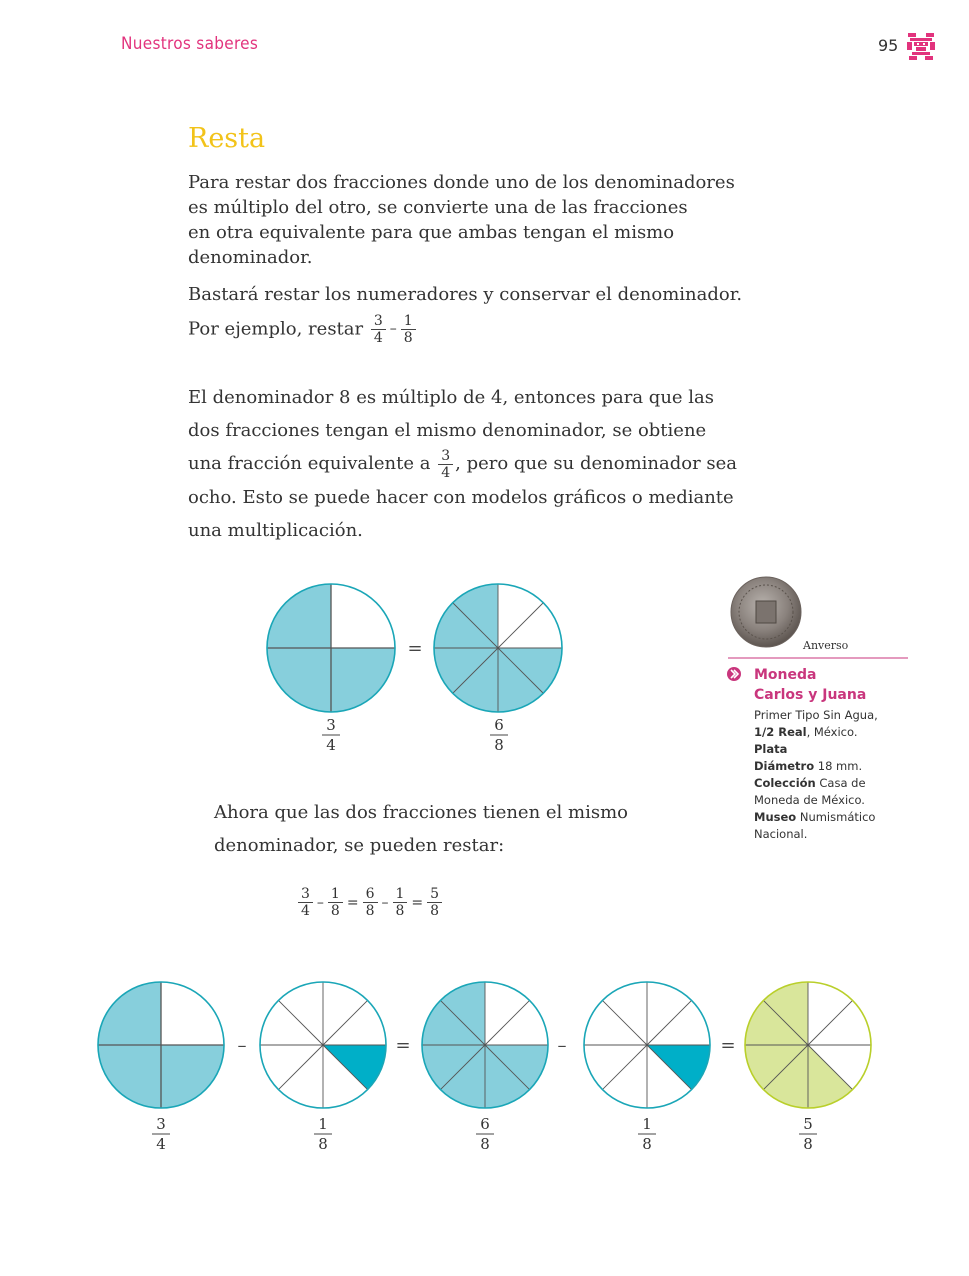 Image resolution: width=969 pixels, height=1276 pixels. Describe the element at coordinates (818, 617) in the screenshot. I see `coin-image: Anverso` at that location.